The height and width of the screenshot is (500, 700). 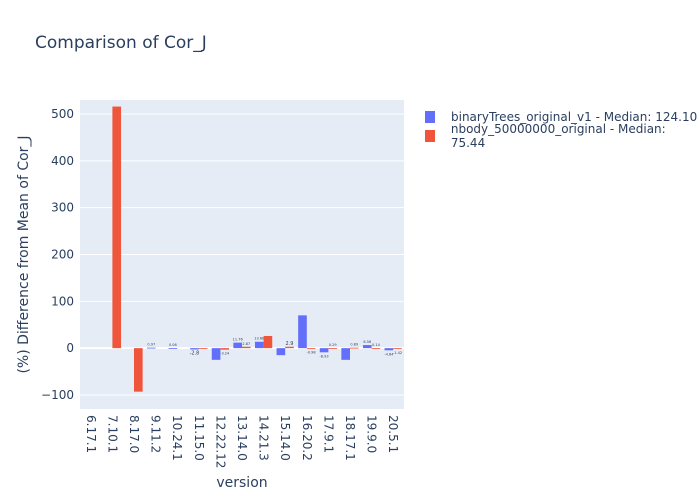 What do you see at coordinates (177, 438) in the screenshot?
I see `x-tick-label: 10.24.1` at bounding box center [177, 438].